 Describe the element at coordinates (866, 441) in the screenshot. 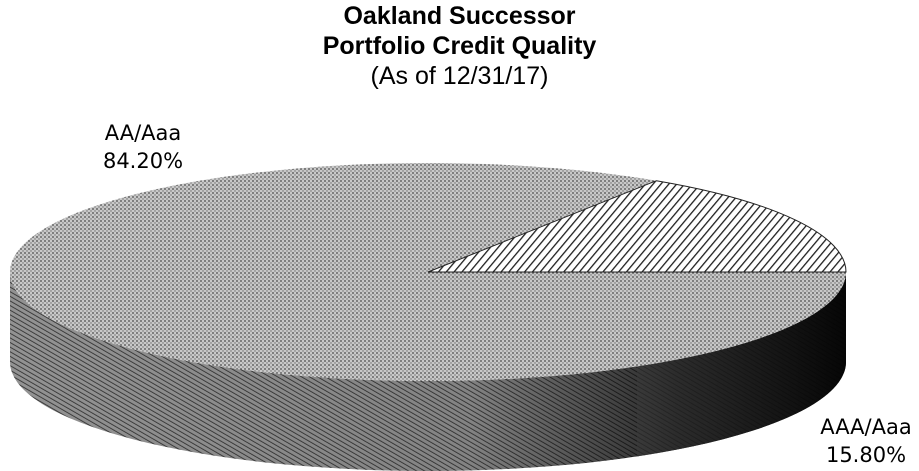

I see `slice-label-aaa: AAA/Aaa 15.80%` at that location.